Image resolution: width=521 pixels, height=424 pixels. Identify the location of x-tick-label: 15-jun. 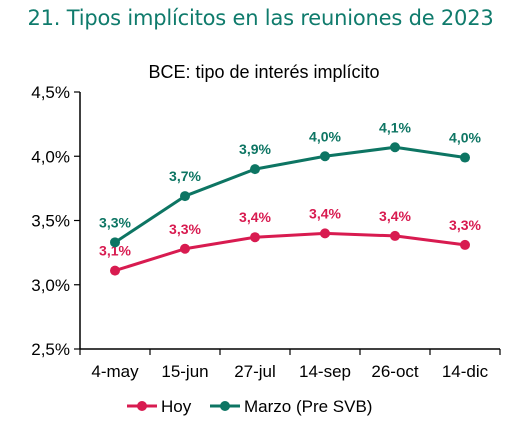
(184, 371).